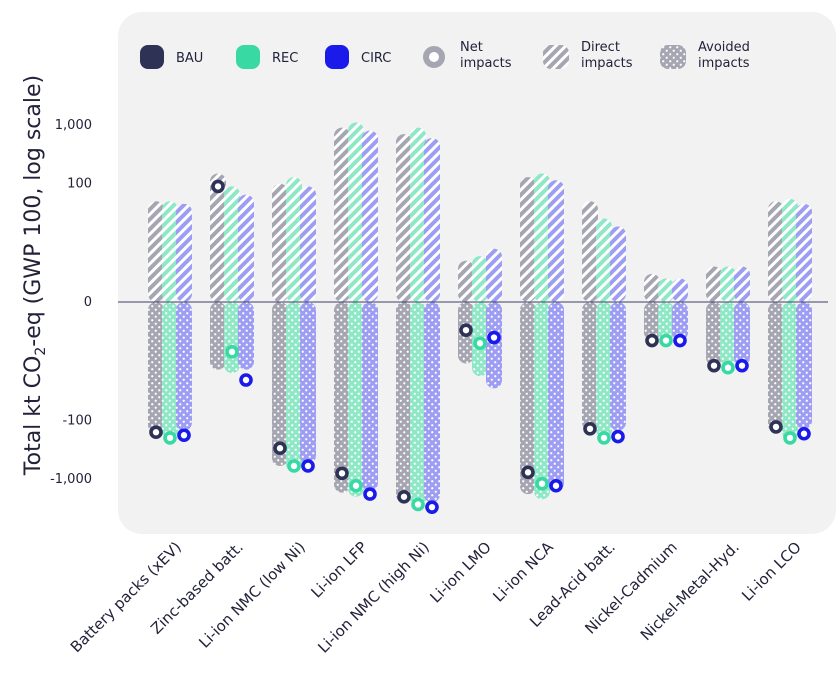  What do you see at coordinates (771, 571) in the screenshot?
I see `category-label-li-ion-lco: Li-ion LCO` at bounding box center [771, 571].